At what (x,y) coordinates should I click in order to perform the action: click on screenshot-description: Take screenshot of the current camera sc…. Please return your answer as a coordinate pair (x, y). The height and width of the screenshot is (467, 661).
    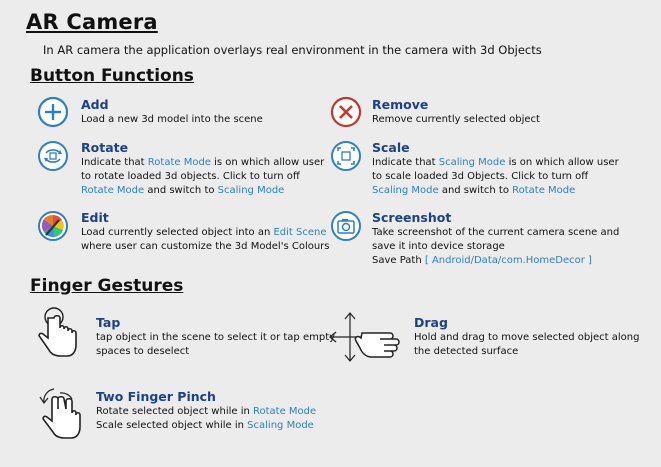
    Looking at the image, I should click on (496, 246).